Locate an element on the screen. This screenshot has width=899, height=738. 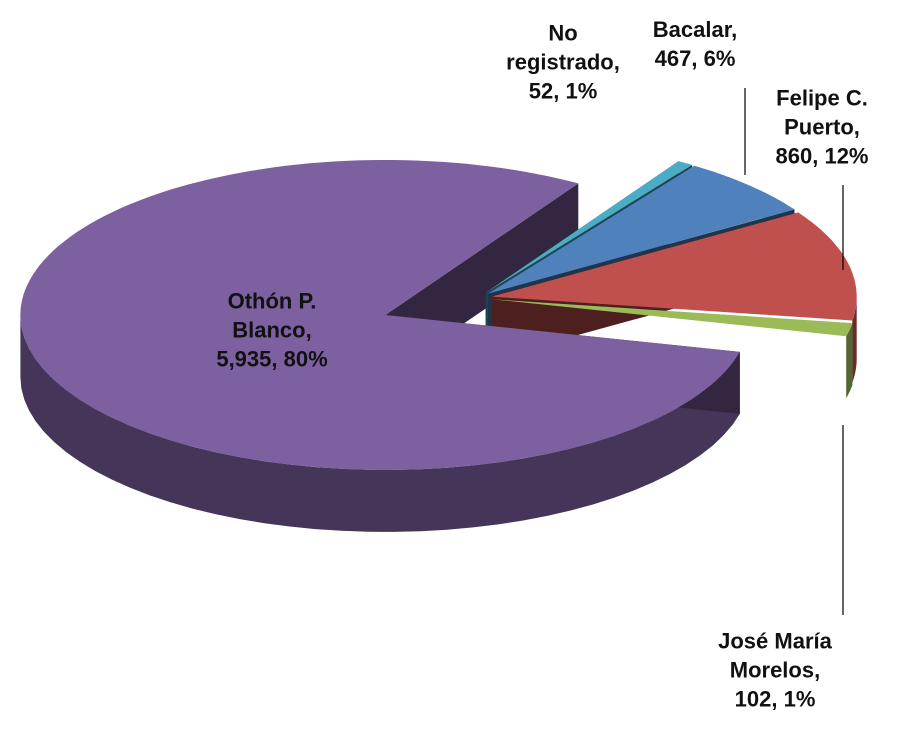
label-percent: 80% is located at coordinates (305, 359).